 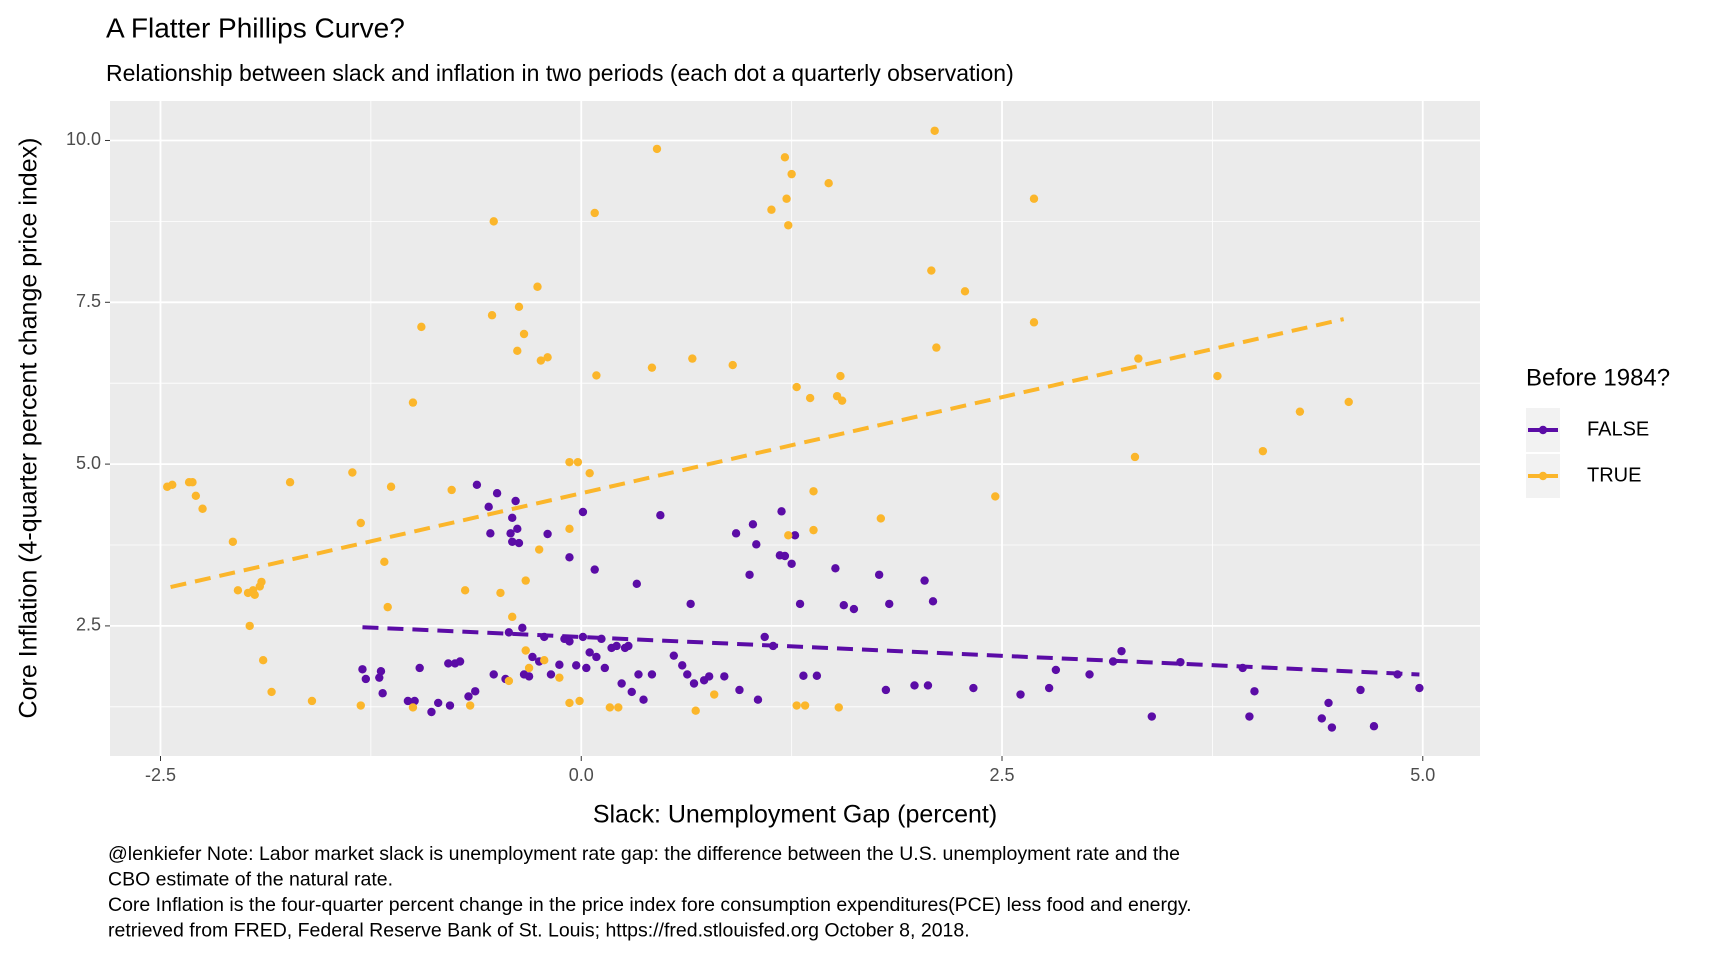 What do you see at coordinates (1001, 775) in the screenshot?
I see `x-tick-label: 2.5` at bounding box center [1001, 775].